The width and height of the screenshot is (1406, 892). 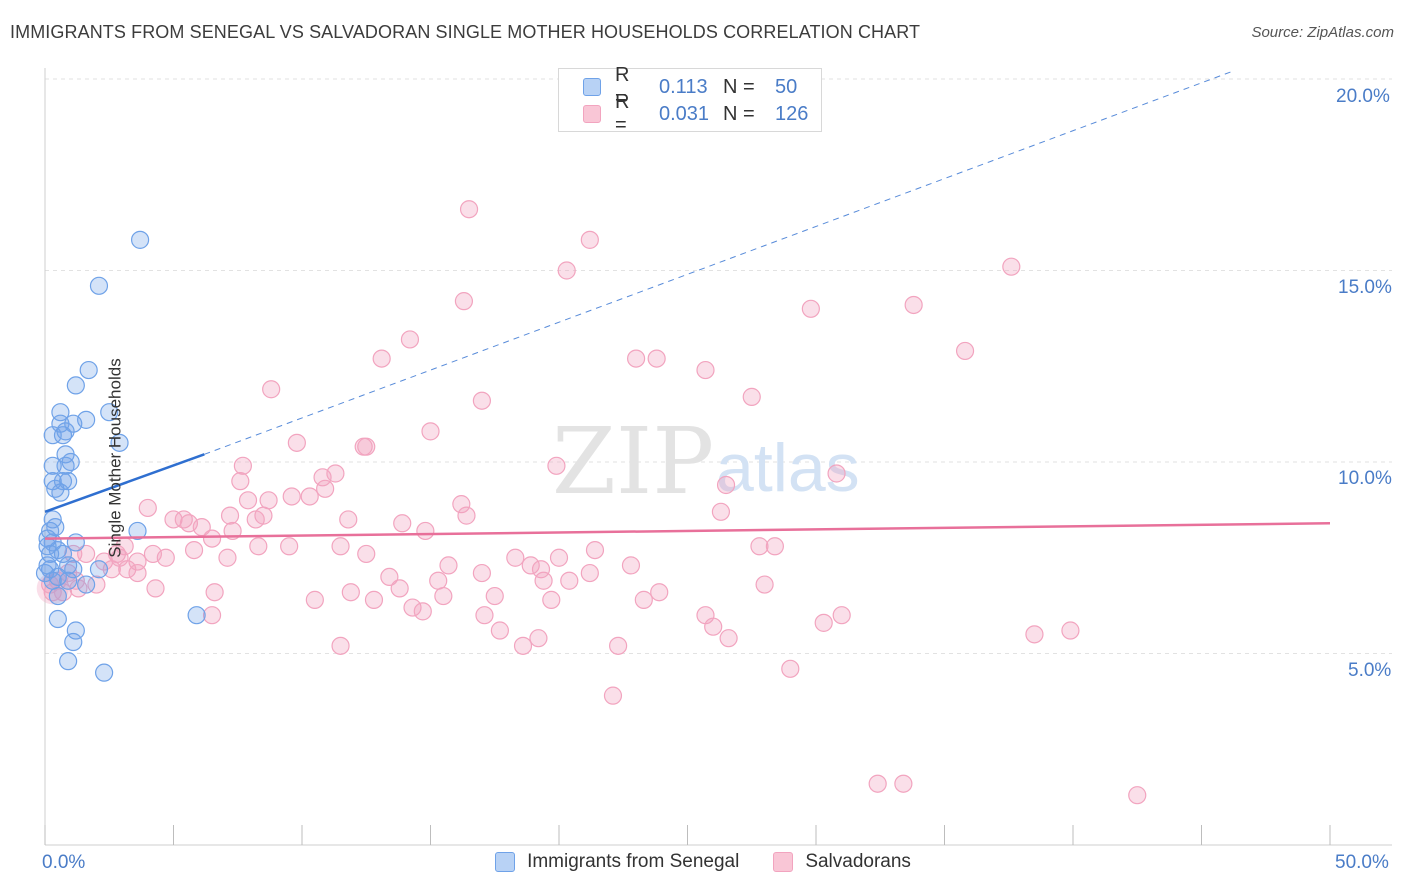 I want to click on r-value: 0.031, so click(x=684, y=113).